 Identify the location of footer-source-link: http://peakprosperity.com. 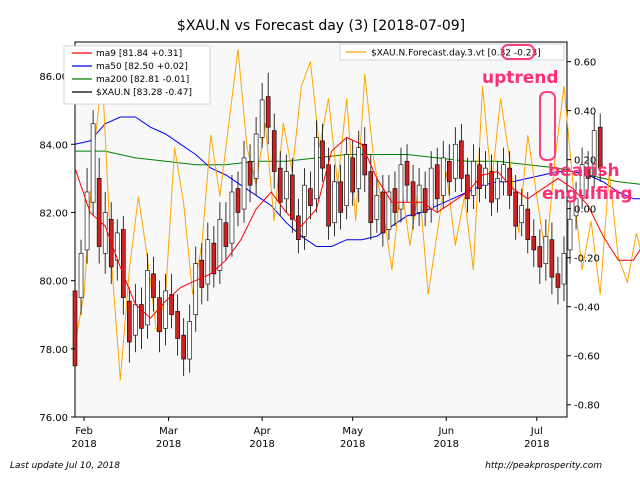
(543, 466).